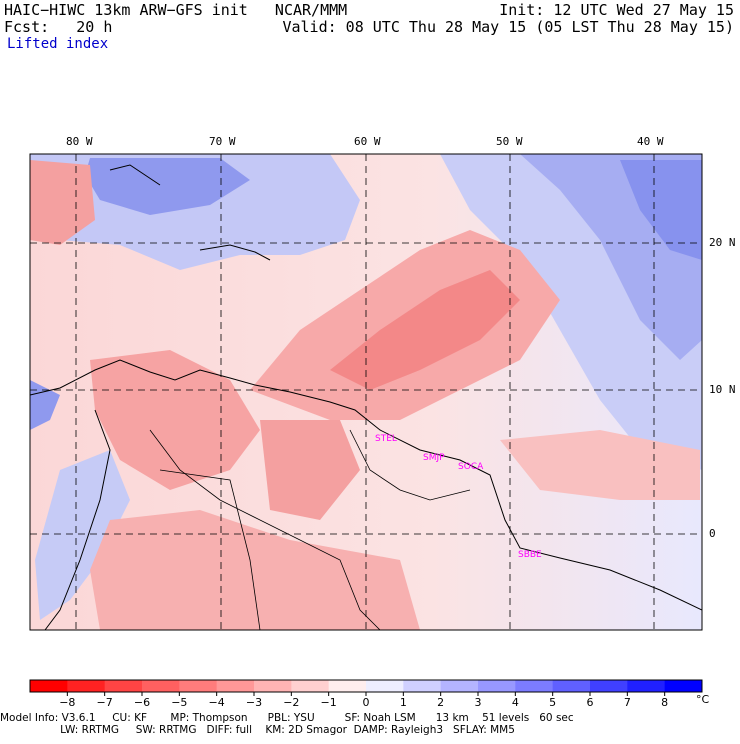 Image resolution: width=740 pixels, height=744 pixels. Describe the element at coordinates (58, 44) in the screenshot. I see `field-name: Lifted index` at that location.